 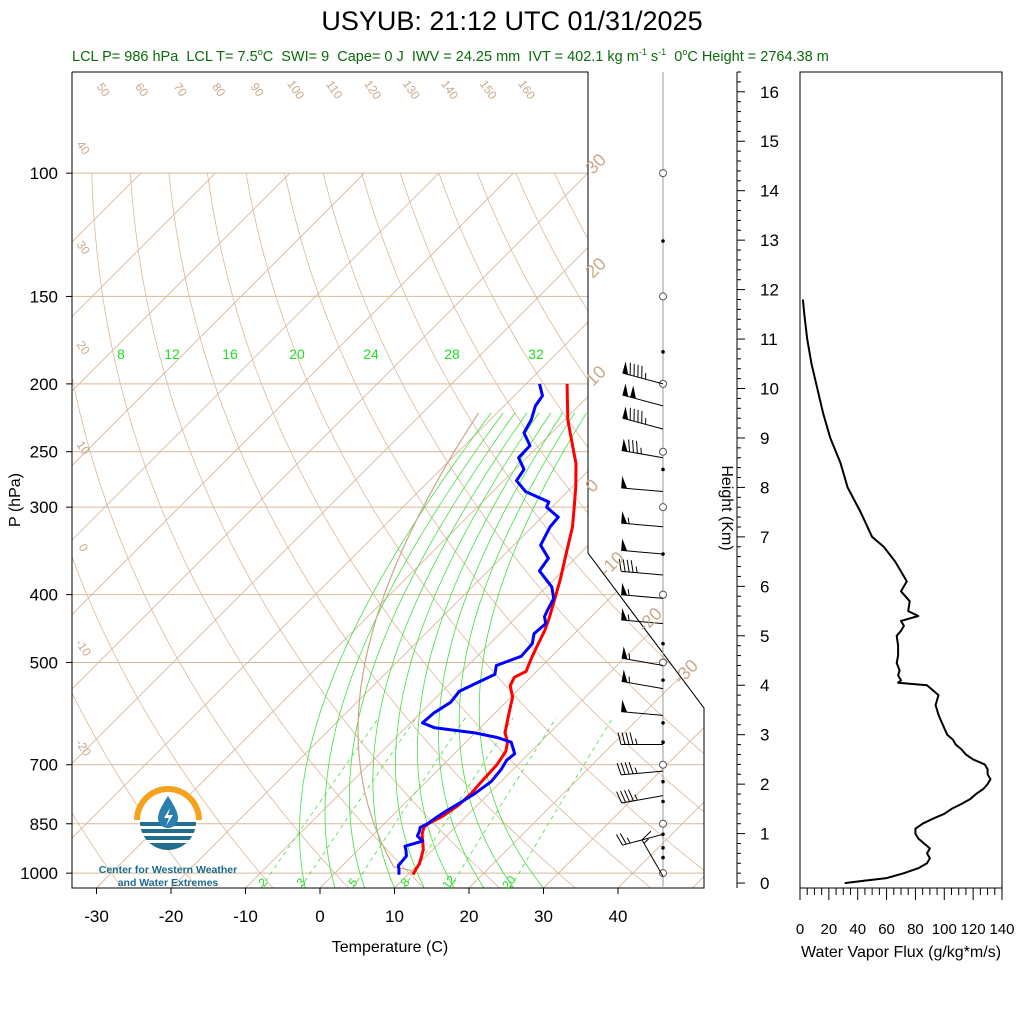 I want to click on flux-tick-label: 60, so click(x=886, y=929).